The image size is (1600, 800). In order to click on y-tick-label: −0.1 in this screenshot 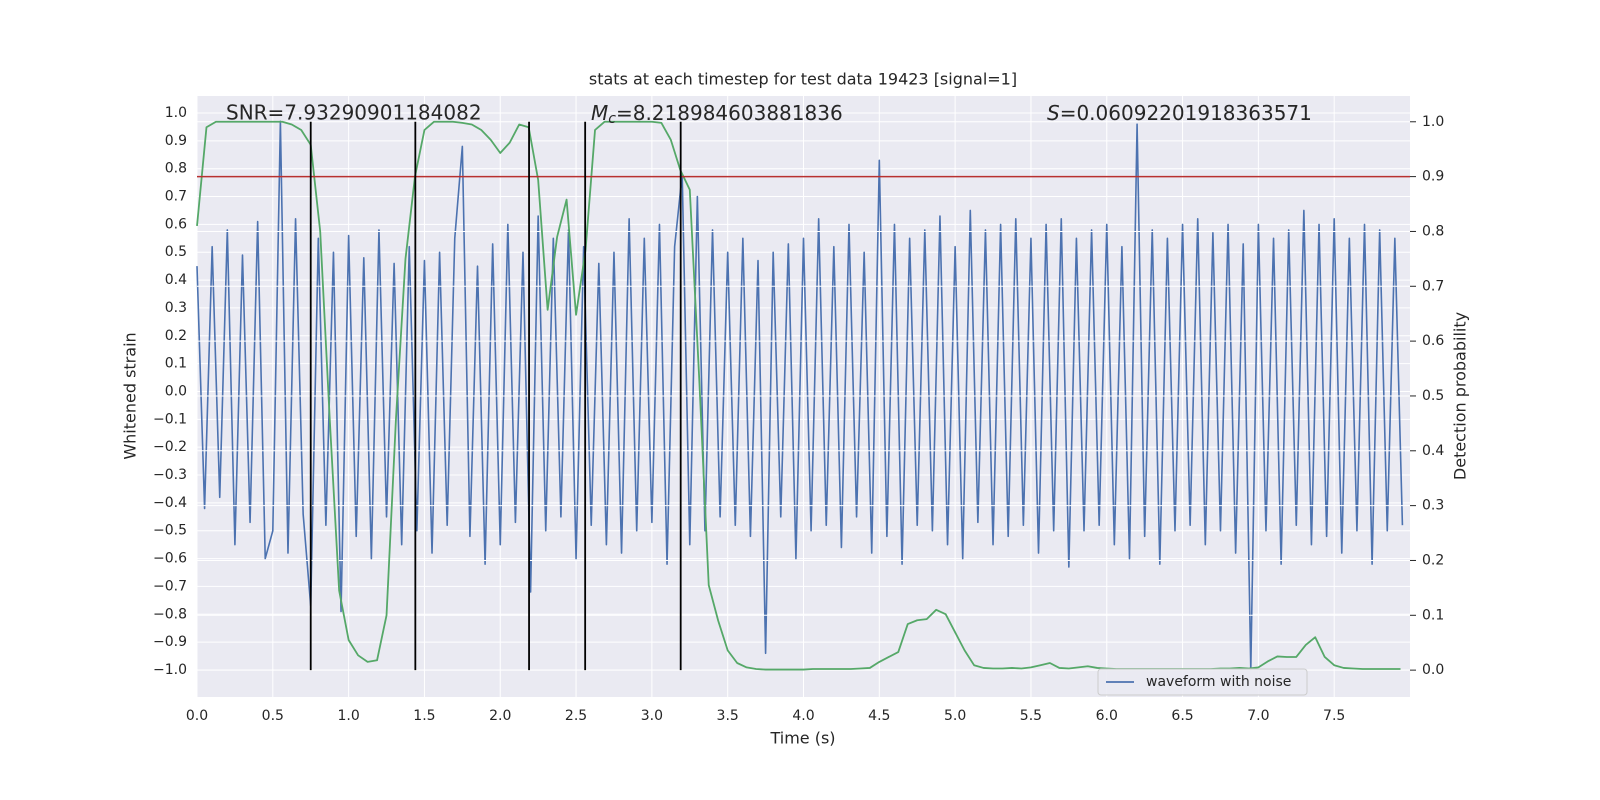, I will do `click(170, 419)`.